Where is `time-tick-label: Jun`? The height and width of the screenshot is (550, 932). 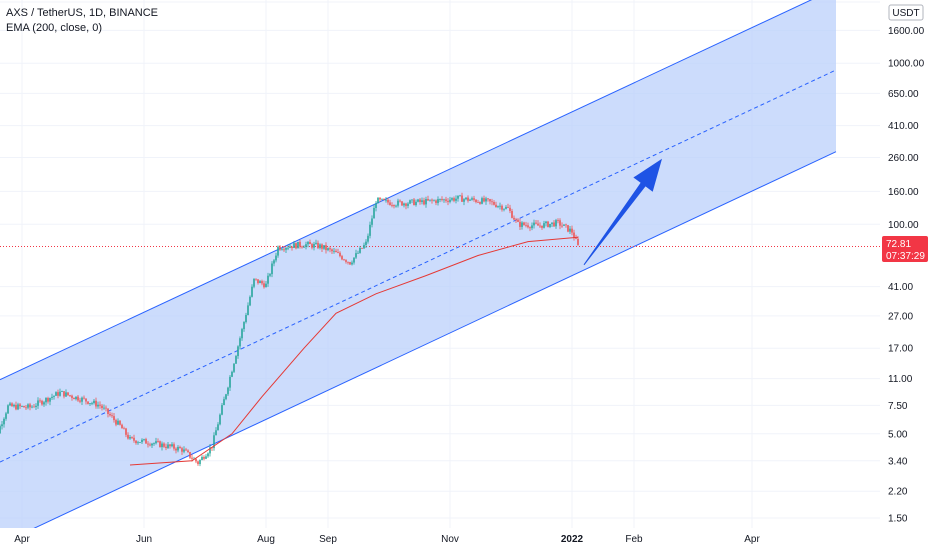
time-tick-label: Jun is located at coordinates (144, 539).